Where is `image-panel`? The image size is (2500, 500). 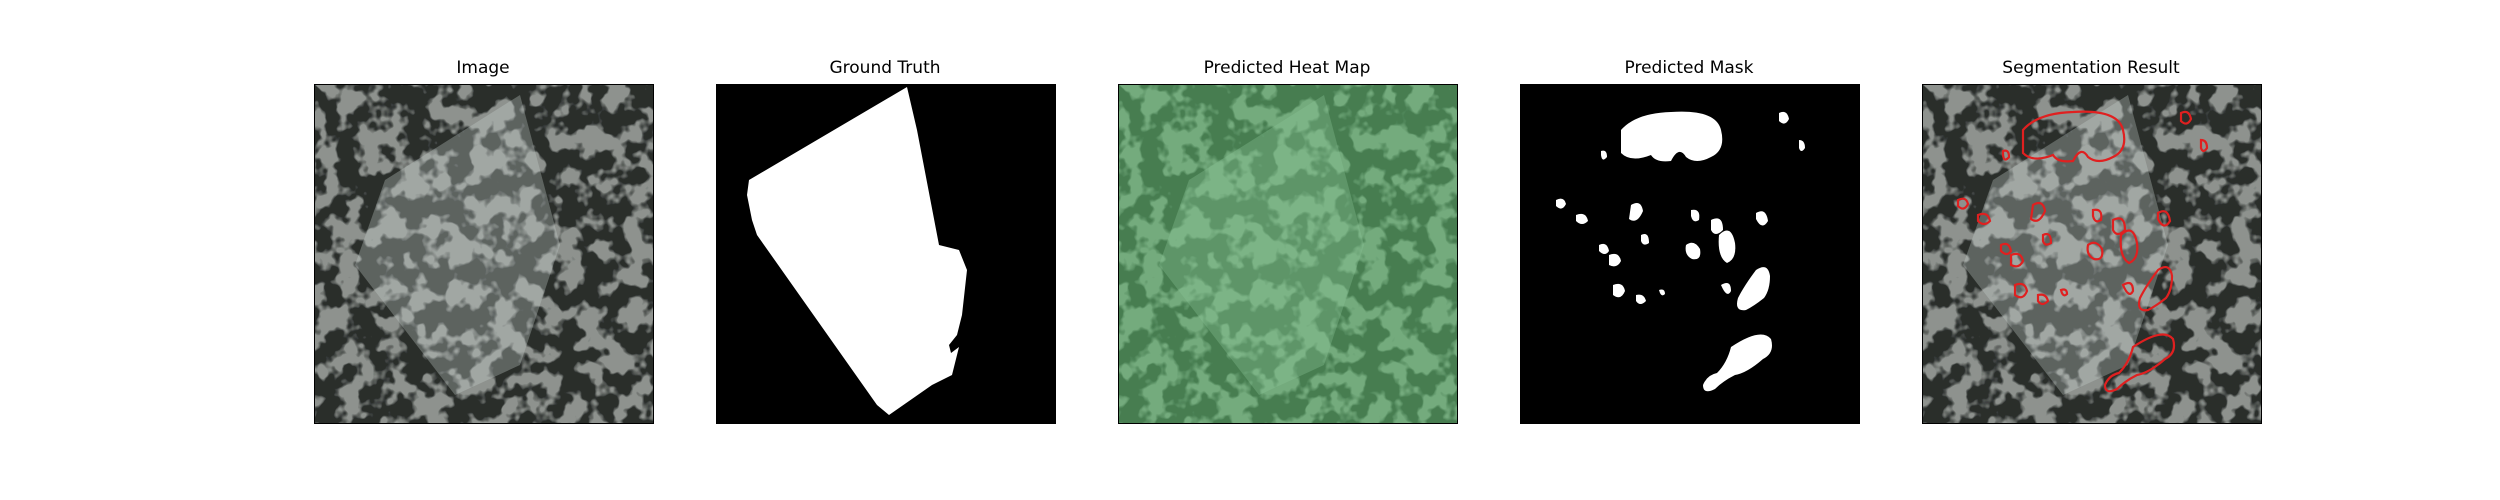 image-panel is located at coordinates (484, 254).